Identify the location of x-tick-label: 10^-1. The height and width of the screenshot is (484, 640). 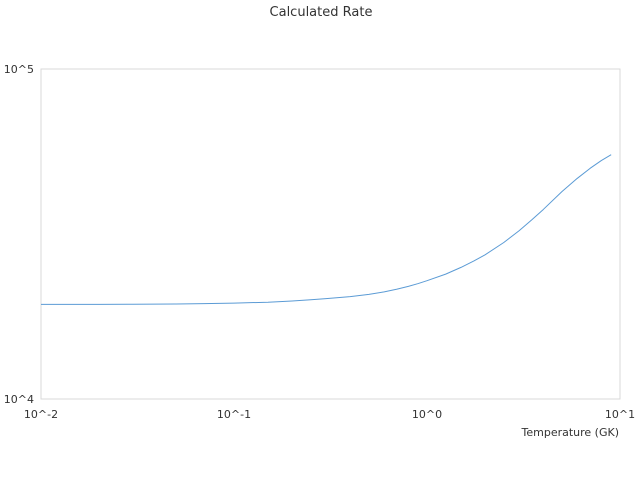
(234, 414).